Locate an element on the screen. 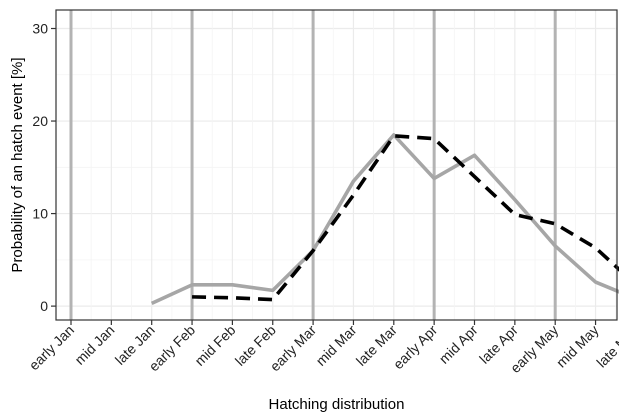 The image size is (619, 414). y-tick-label: 0 is located at coordinates (44, 306).